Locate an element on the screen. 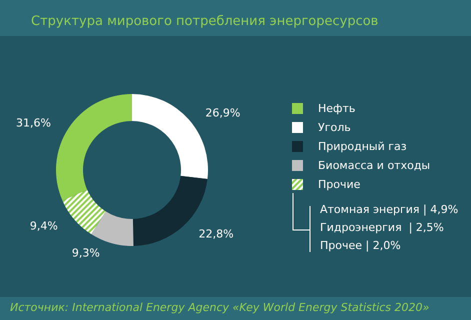  data-label: 22,8% is located at coordinates (216, 233).